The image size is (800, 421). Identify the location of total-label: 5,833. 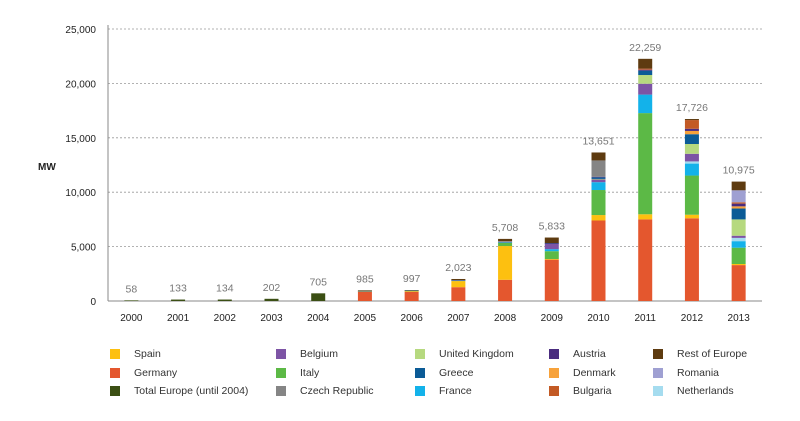
(552, 227).